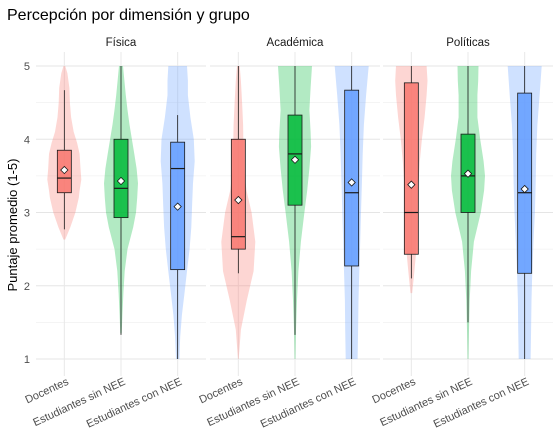  What do you see at coordinates (295, 43) in the screenshot?
I see `facet-strip-label: Académica` at bounding box center [295, 43].